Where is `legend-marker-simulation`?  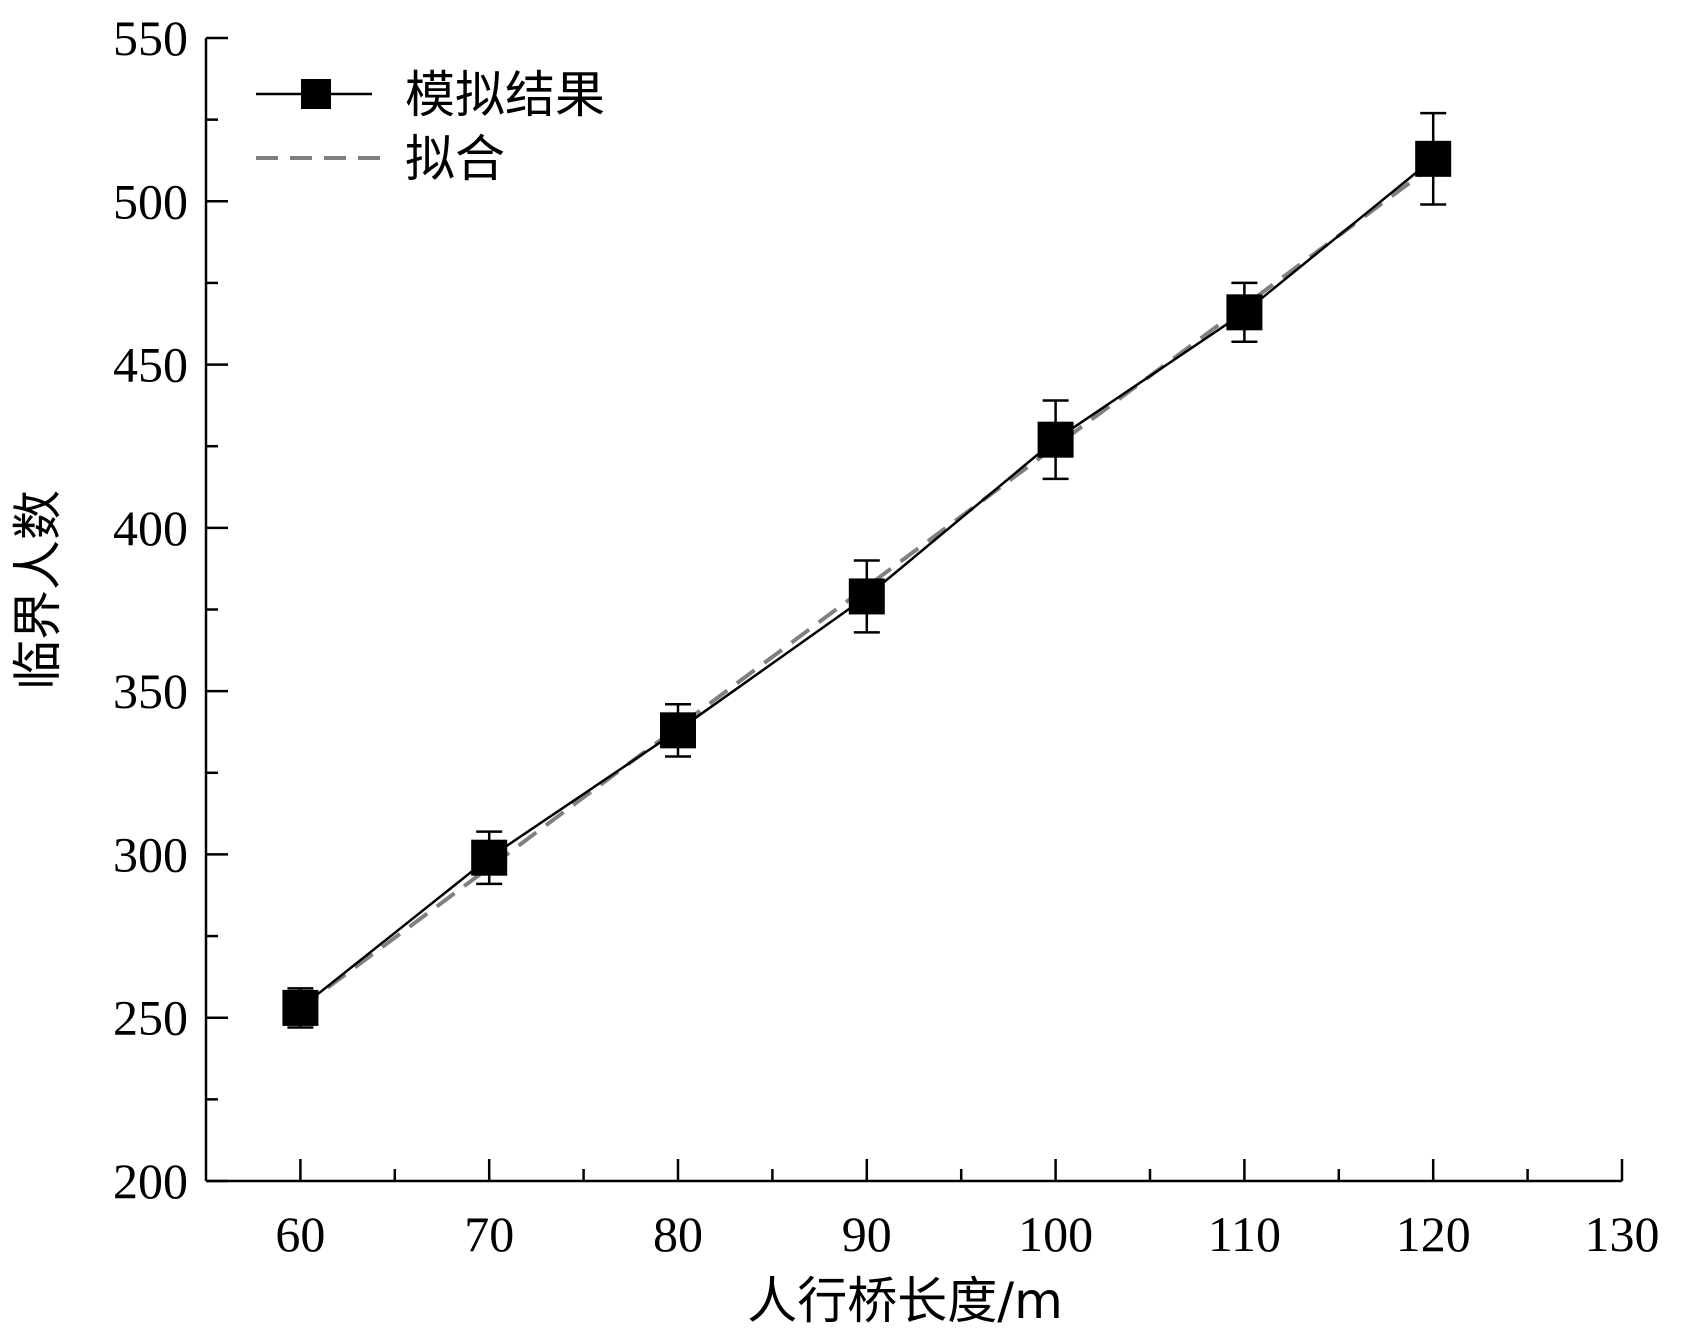
legend-marker-simulation is located at coordinates (316, 94).